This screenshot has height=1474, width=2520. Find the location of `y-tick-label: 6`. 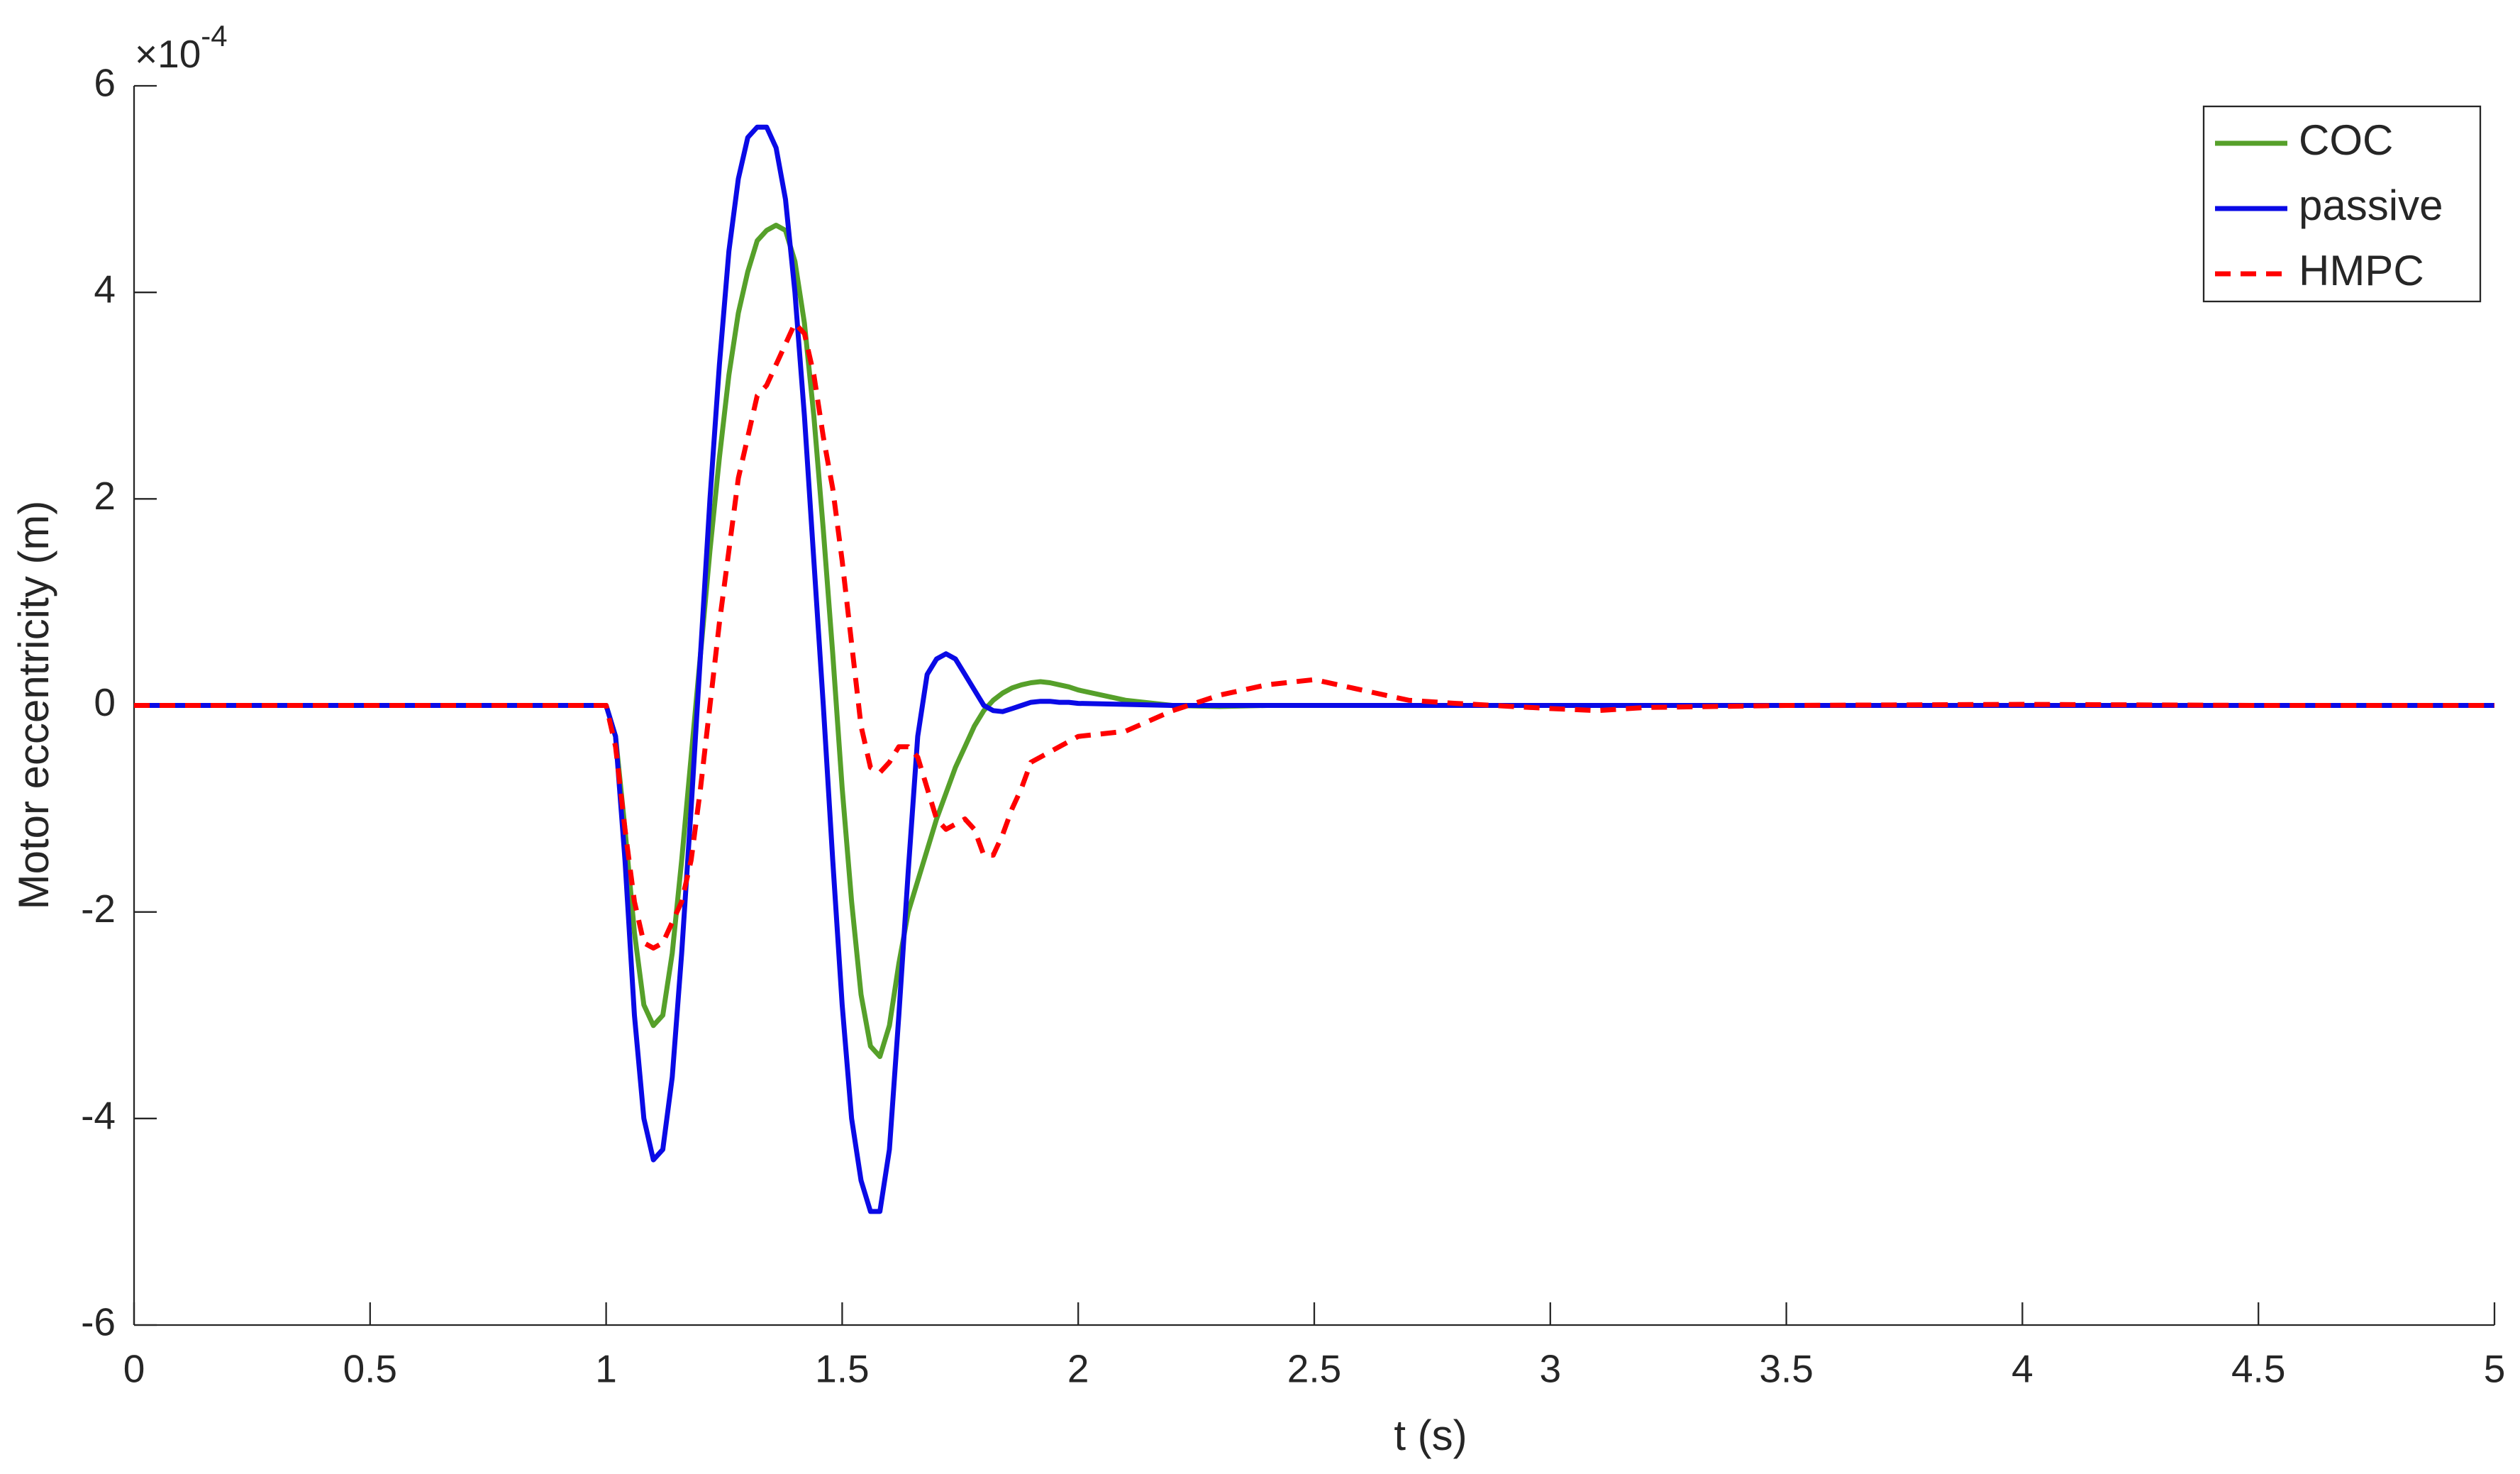

y-tick-label: 6 is located at coordinates (105, 83).